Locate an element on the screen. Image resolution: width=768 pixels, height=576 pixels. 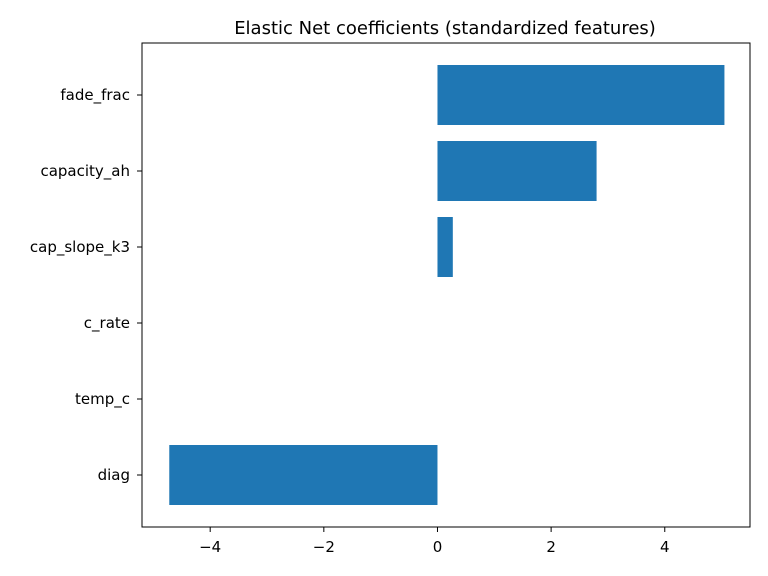
x-axis: −4 −2 0 2 4 is located at coordinates (434, 541).